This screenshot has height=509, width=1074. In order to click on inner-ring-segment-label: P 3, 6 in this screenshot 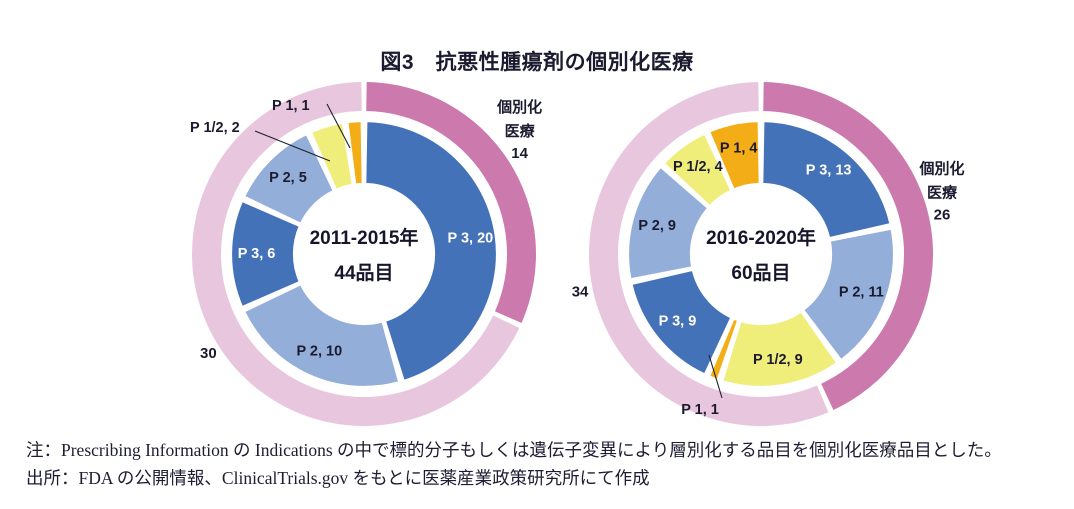, I will do `click(257, 254)`.